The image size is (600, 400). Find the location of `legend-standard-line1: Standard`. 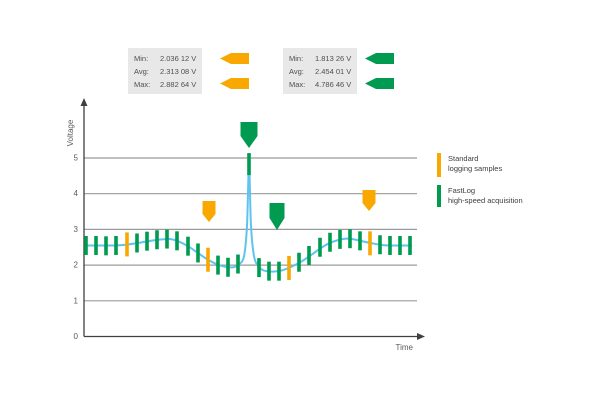

legend-standard-line1: Standard is located at coordinates (463, 158).